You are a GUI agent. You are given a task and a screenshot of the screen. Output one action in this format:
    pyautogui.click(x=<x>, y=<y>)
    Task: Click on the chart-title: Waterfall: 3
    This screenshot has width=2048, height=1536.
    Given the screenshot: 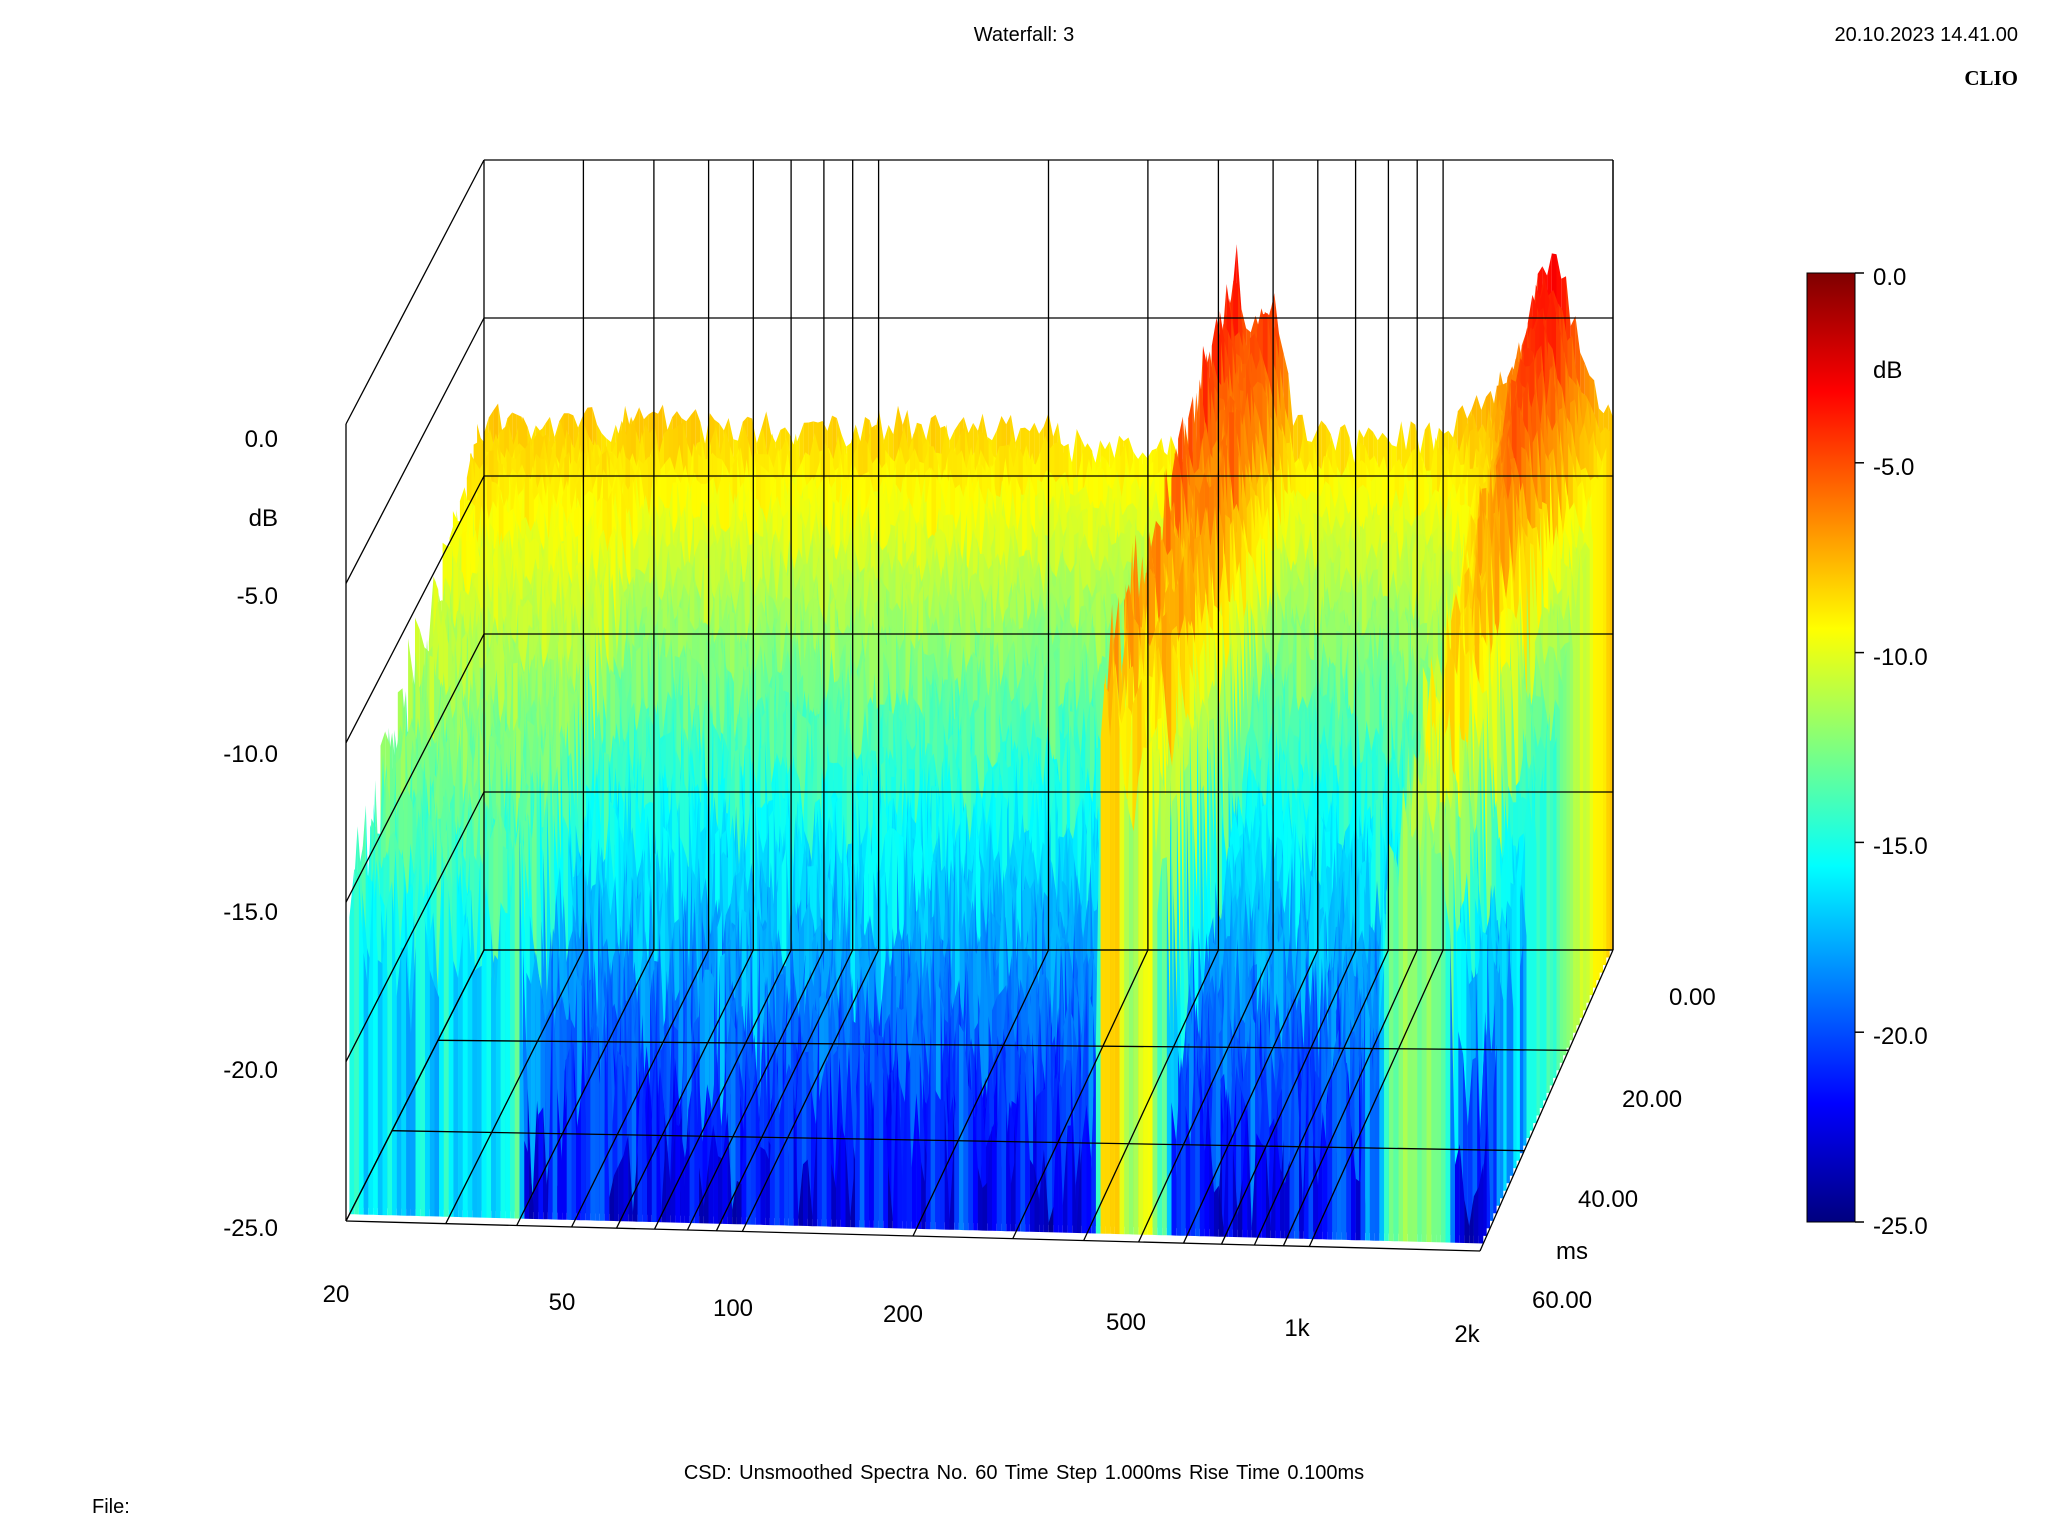 What is the action you would take?
    pyautogui.click(x=1024, y=35)
    